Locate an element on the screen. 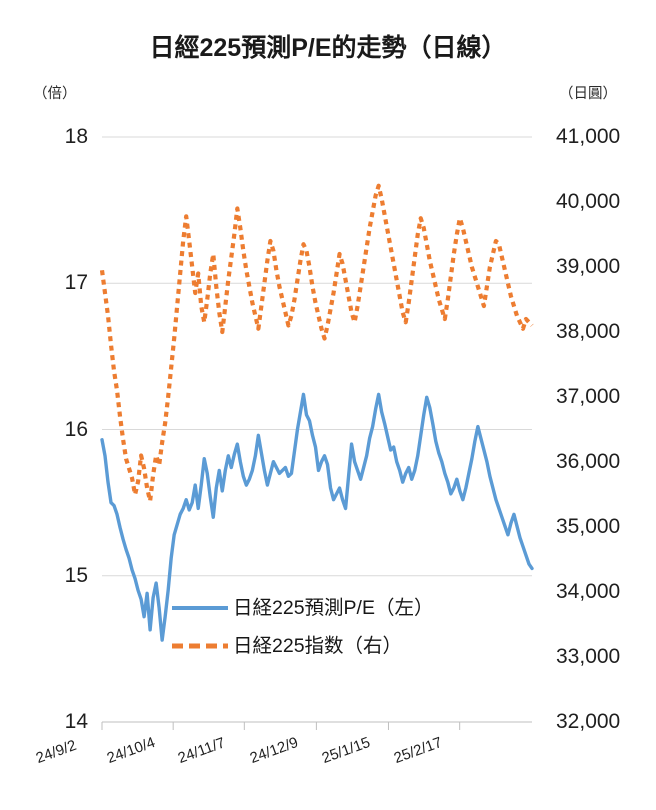  right-axis-tick-label: 34,000 is located at coordinates (588, 591).